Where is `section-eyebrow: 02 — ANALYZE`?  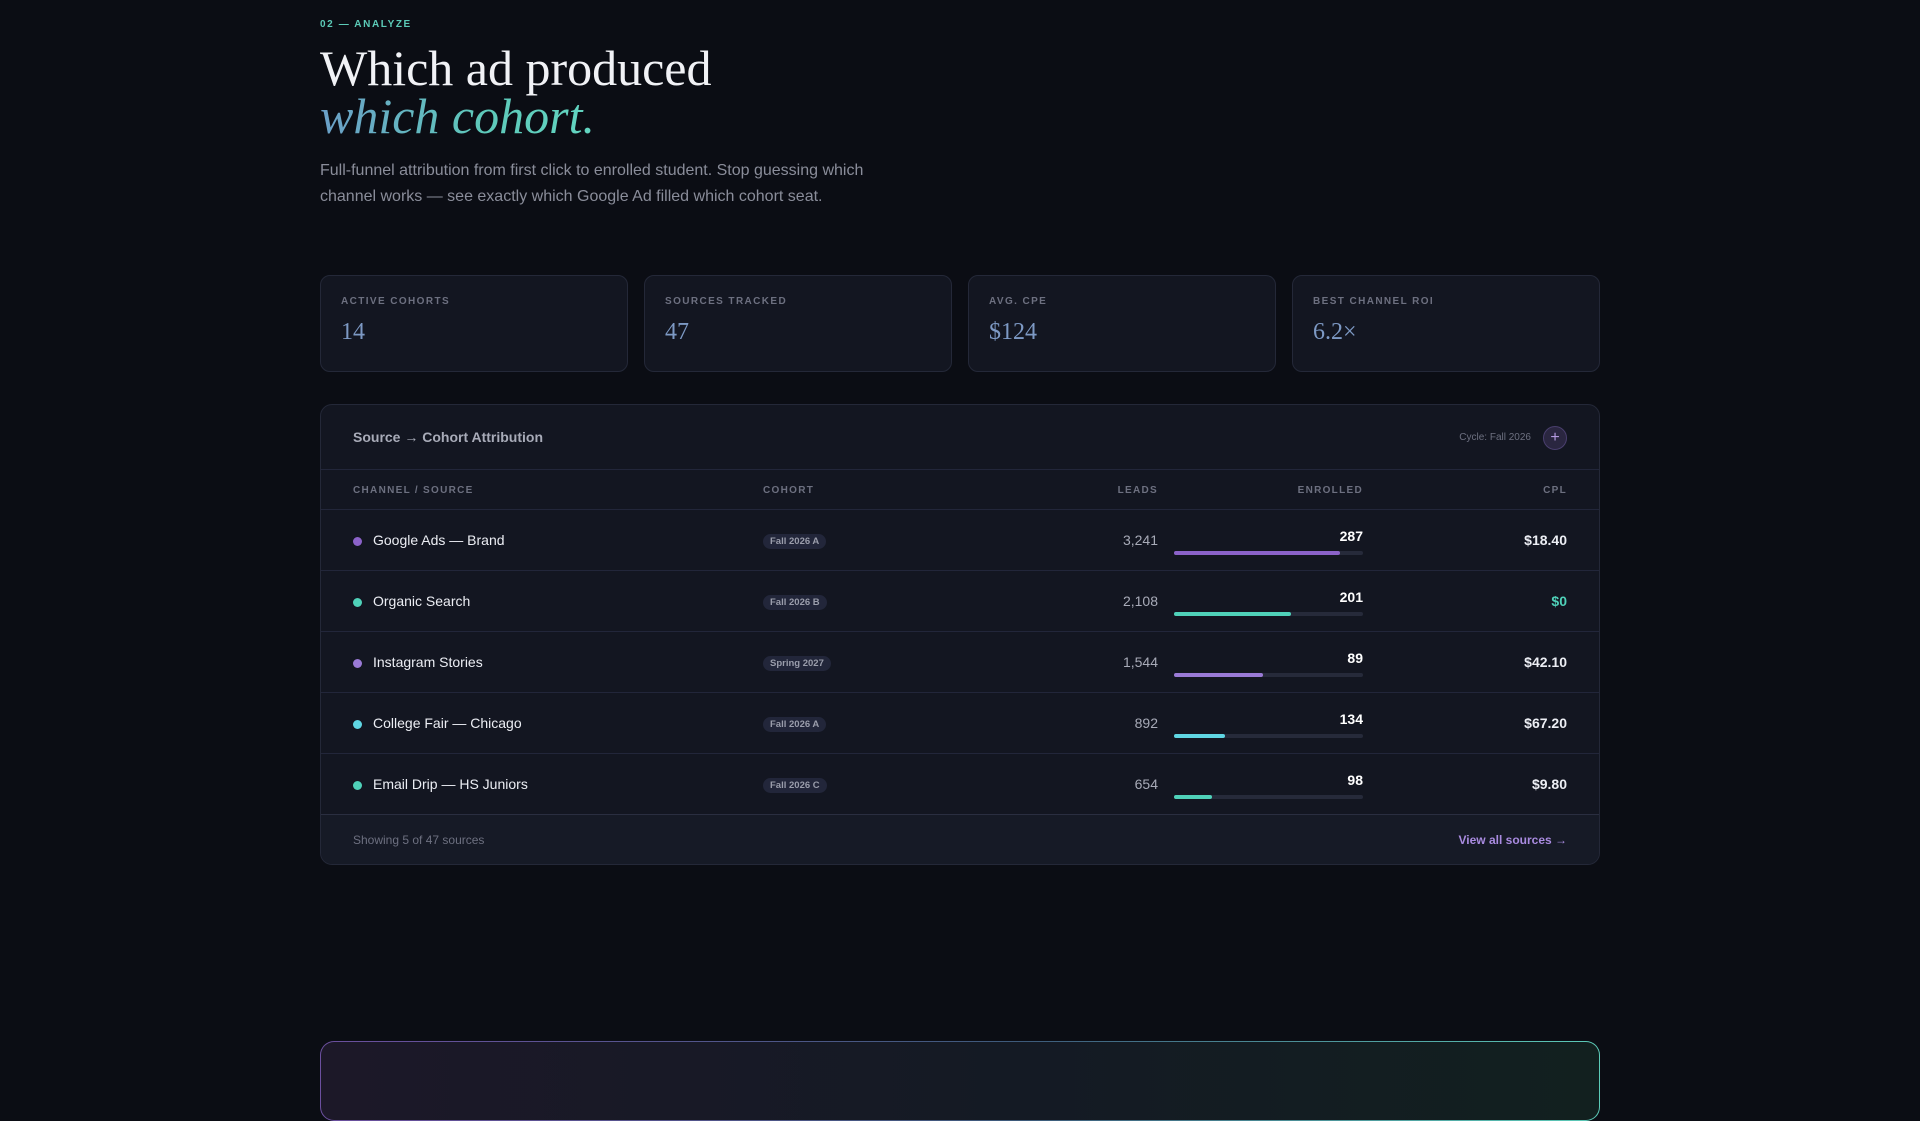 section-eyebrow: 02 — ANALYZE is located at coordinates (366, 24).